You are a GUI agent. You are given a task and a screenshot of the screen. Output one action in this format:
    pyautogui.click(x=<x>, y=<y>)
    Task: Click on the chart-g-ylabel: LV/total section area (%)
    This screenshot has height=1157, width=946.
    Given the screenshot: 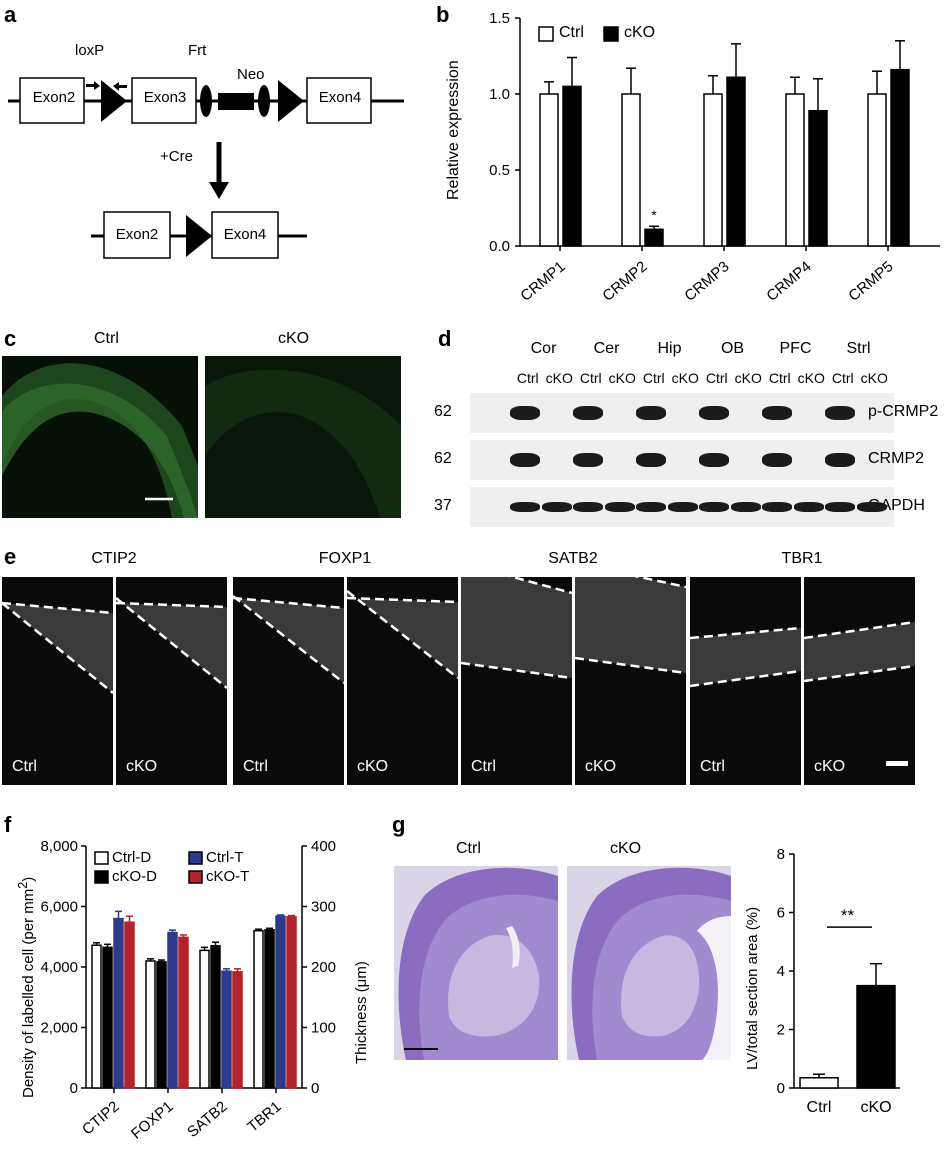 What is the action you would take?
    pyautogui.click(x=752, y=988)
    